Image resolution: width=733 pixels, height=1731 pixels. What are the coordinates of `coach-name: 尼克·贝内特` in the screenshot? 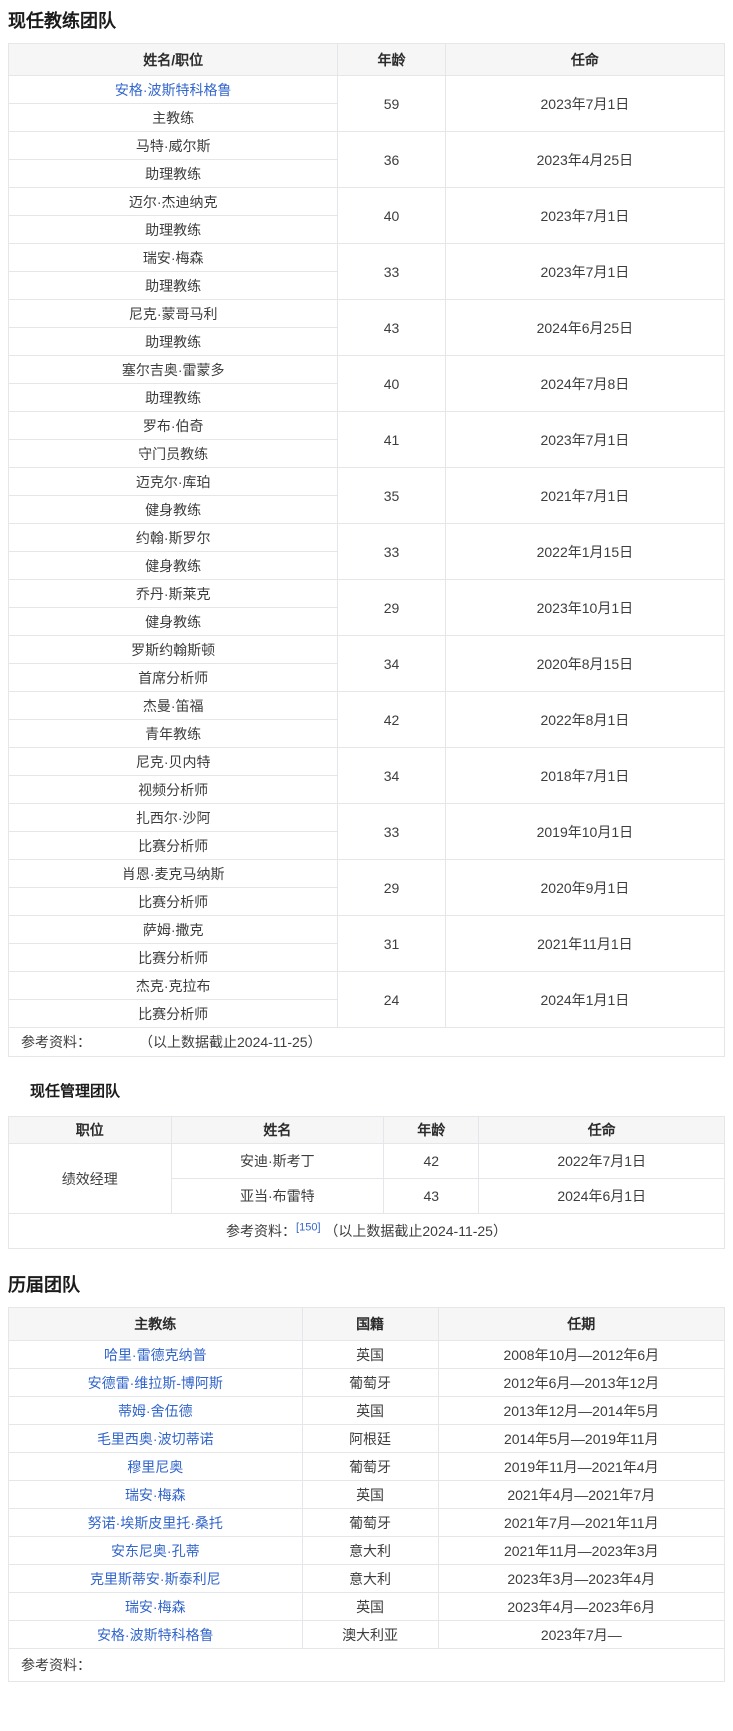 It's located at (173, 761).